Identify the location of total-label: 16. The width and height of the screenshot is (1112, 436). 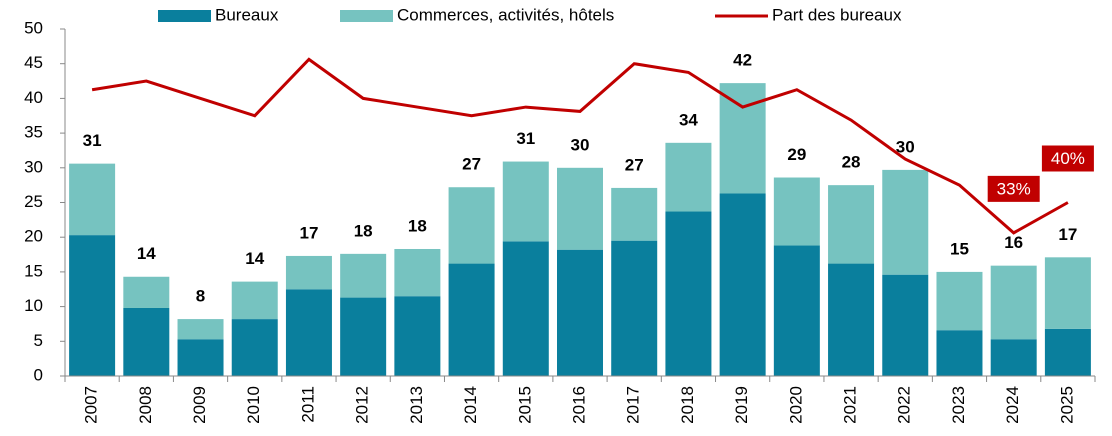
(1013, 242).